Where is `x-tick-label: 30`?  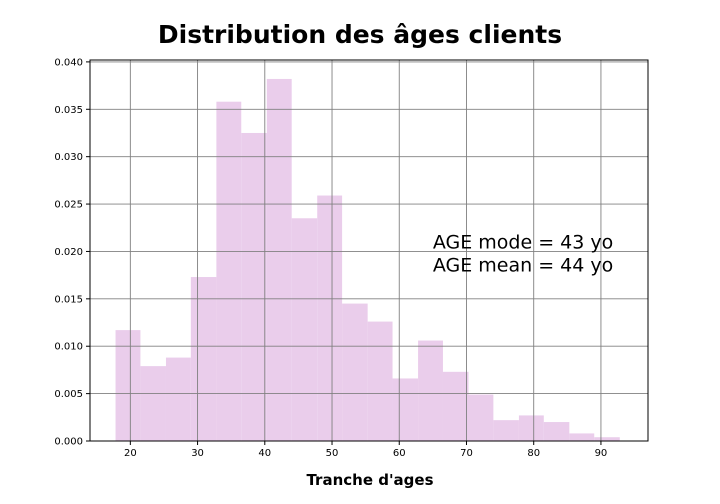 x-tick-label: 30 is located at coordinates (197, 453).